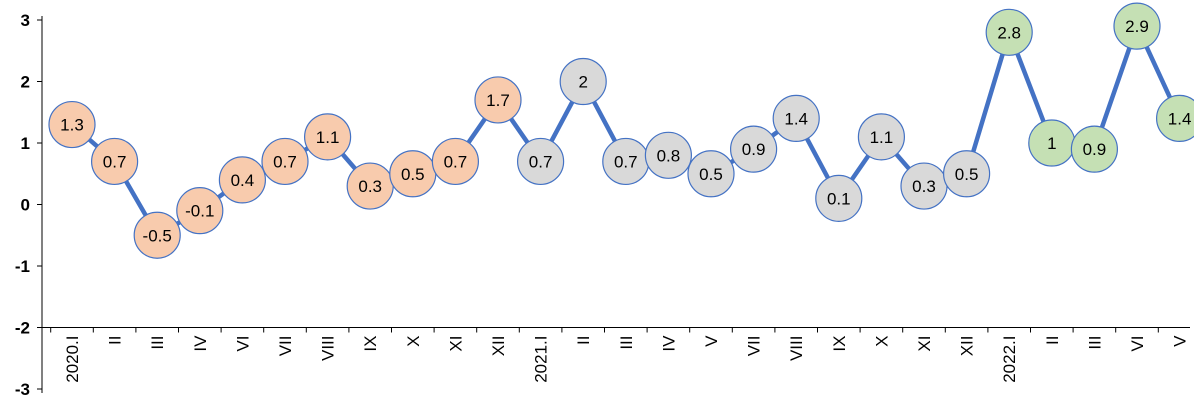  Describe the element at coordinates (22, 389) in the screenshot. I see `y-tick-label: -3` at that location.